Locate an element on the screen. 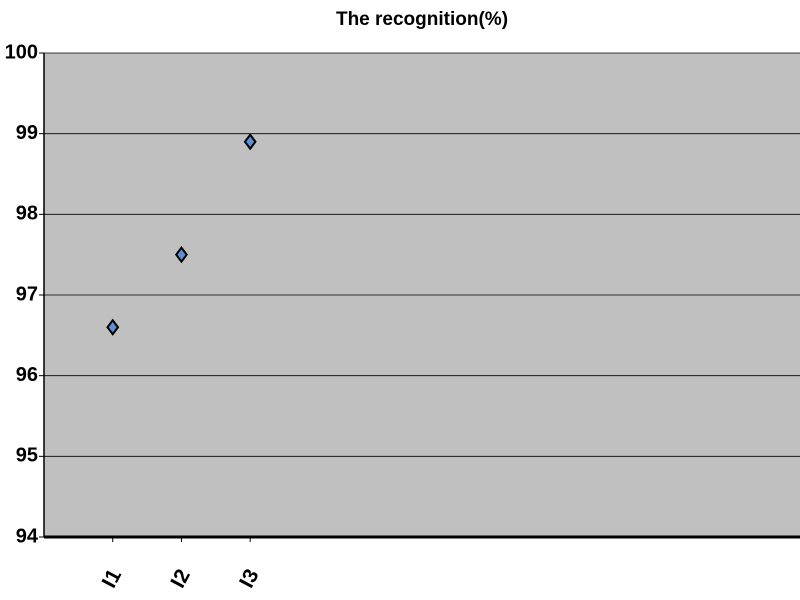 Image resolution: width=800 pixels, height=600 pixels. y-tick-label: 95 is located at coordinates (27, 456).